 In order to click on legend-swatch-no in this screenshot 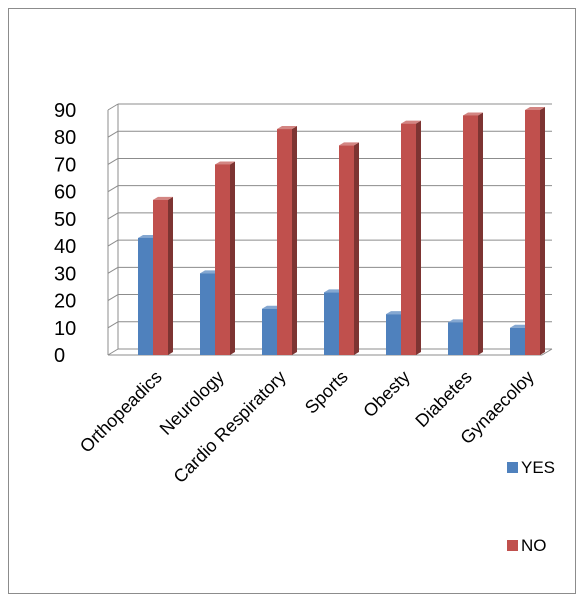, I will do `click(512, 545)`.